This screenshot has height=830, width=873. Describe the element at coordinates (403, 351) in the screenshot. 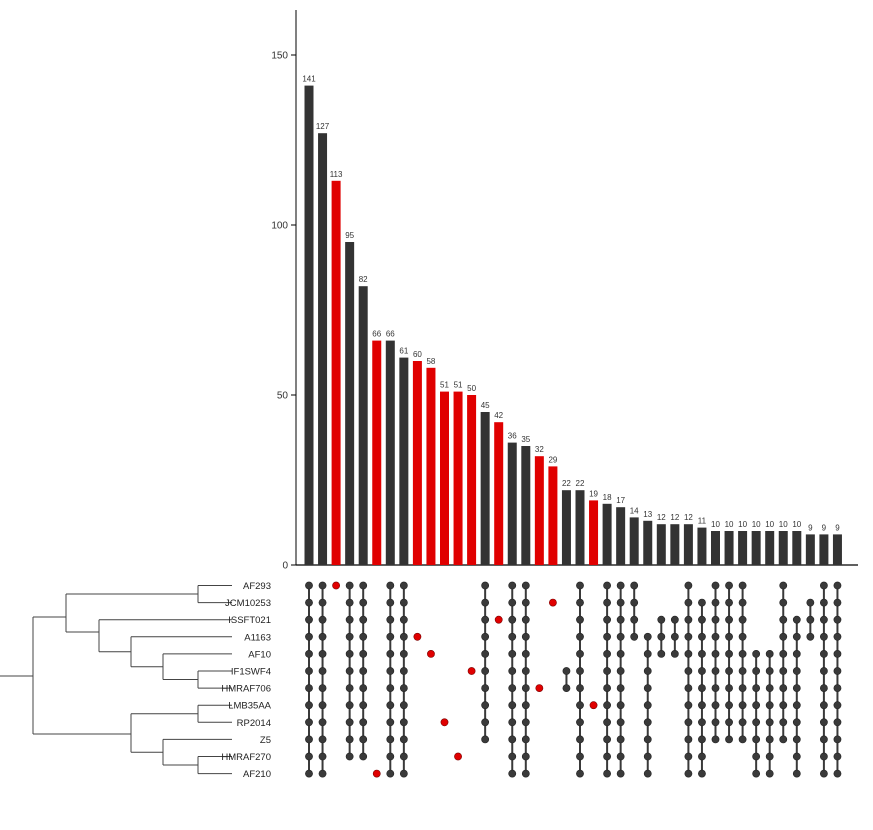

I see `bar-value-label: 61` at that location.